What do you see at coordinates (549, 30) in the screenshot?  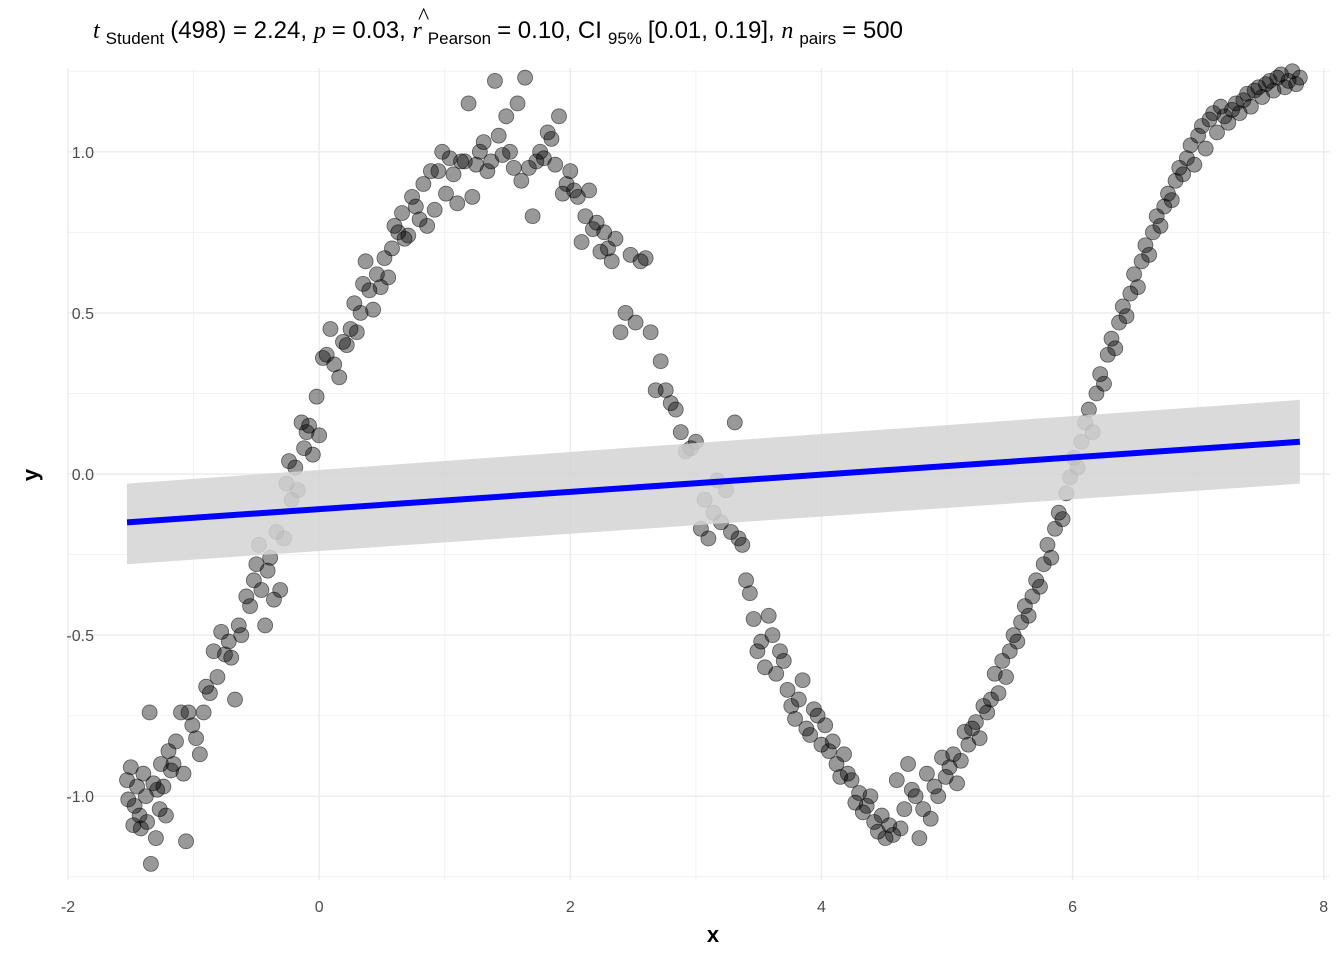 I see `r-value: = 0.10, CI` at bounding box center [549, 30].